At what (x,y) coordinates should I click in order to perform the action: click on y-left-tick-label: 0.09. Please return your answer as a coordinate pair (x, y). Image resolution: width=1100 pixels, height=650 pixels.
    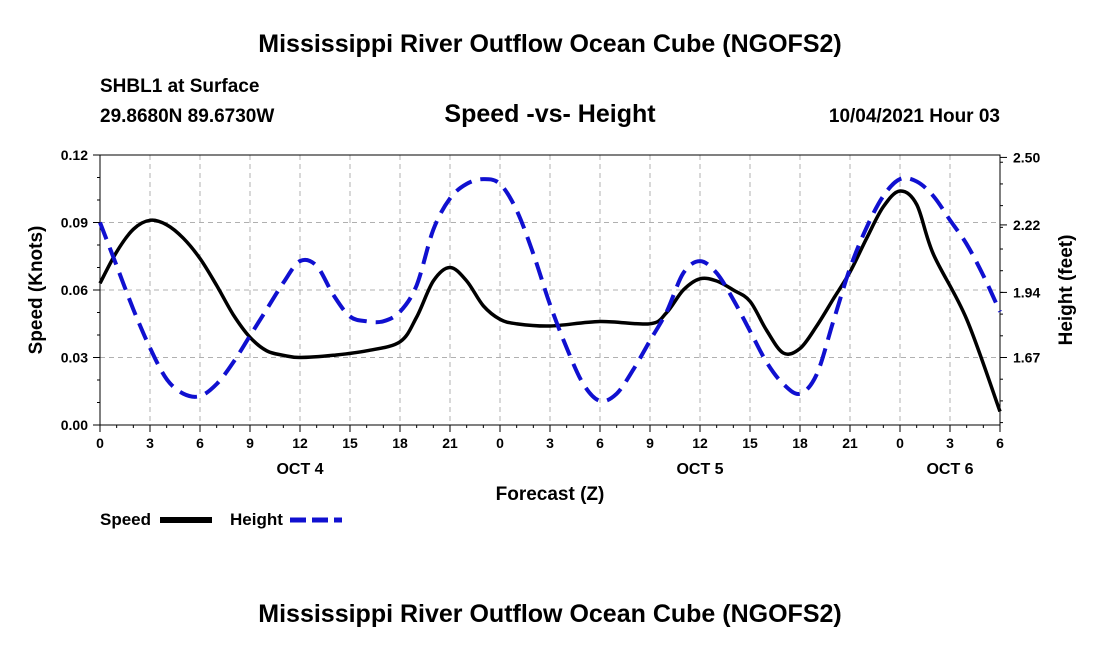
    Looking at the image, I should click on (74, 223).